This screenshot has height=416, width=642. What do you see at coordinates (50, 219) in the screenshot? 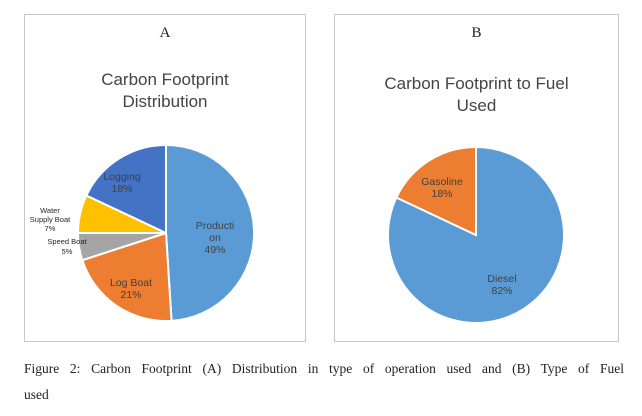
I see `data-label-water-supply-boat: Water Supply Boat 7%` at bounding box center [50, 219].